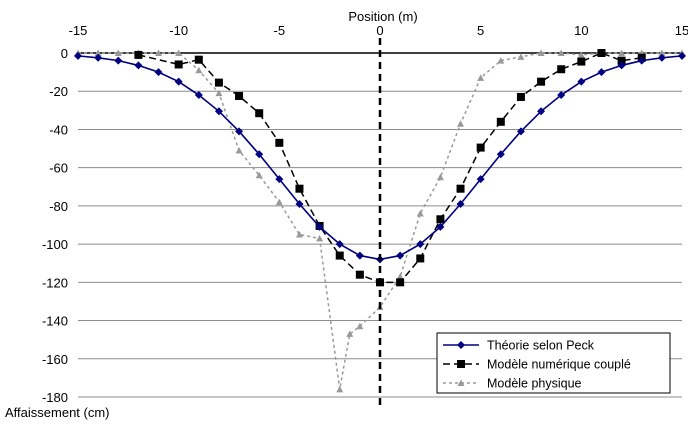 Image resolution: width=688 pixels, height=426 pixels. I want to click on y-tick-label: -100, so click(55, 244).